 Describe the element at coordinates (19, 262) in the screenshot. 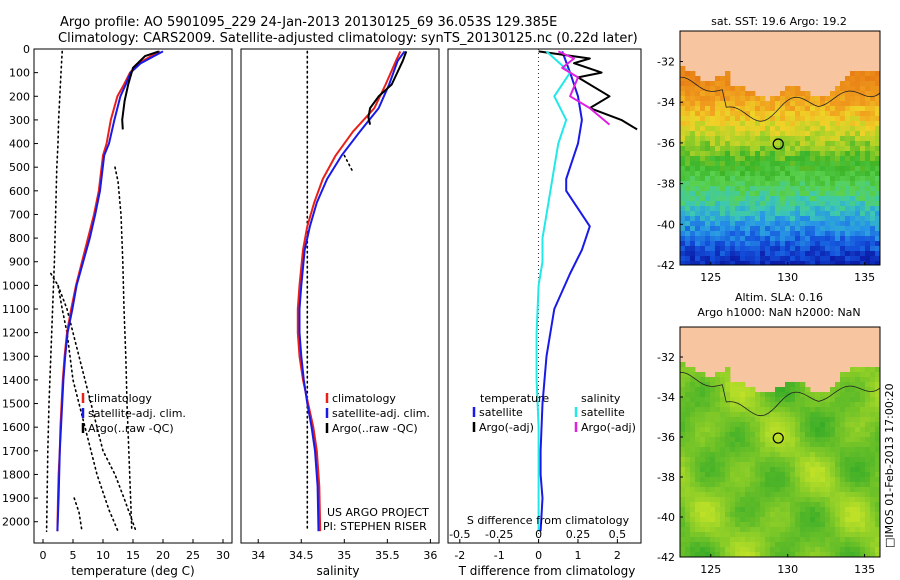

I see `y-tick-label: 900` at that location.